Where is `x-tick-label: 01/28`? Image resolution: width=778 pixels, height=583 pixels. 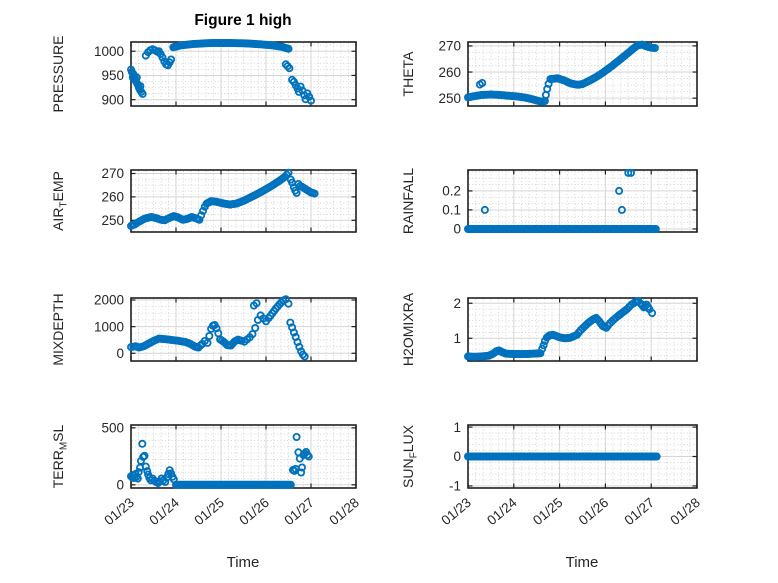
x-tick-label: 01/28 is located at coordinates (685, 511).